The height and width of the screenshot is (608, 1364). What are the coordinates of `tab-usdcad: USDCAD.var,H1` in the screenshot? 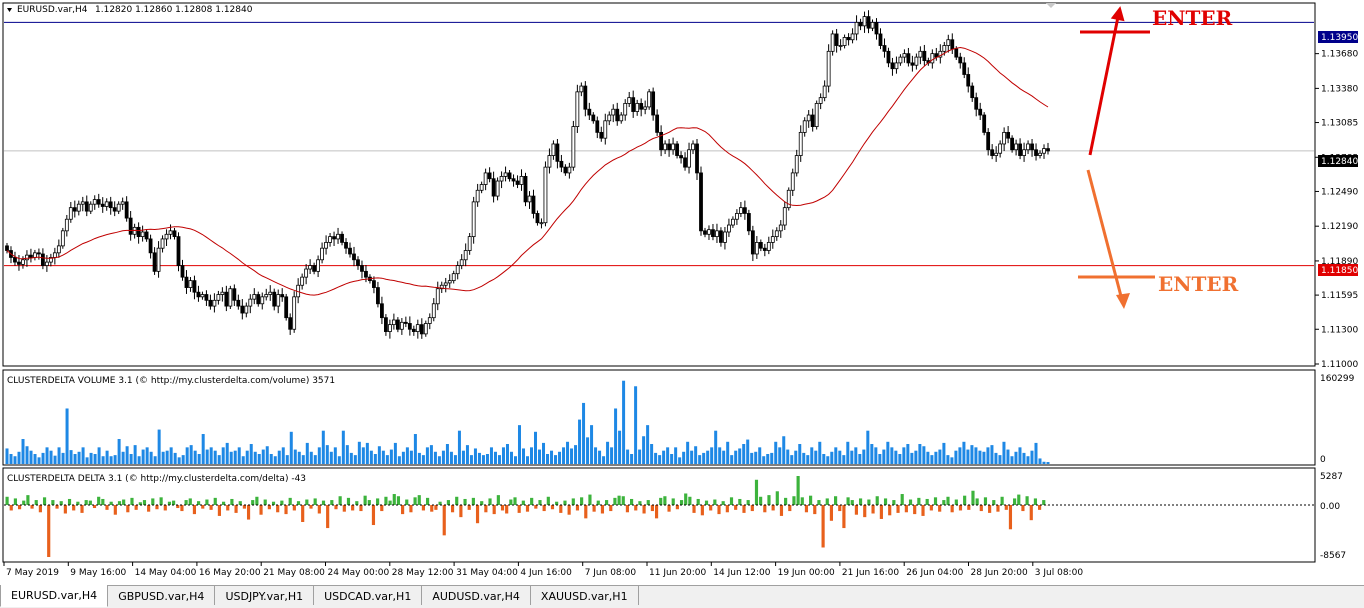 It's located at (368, 595).